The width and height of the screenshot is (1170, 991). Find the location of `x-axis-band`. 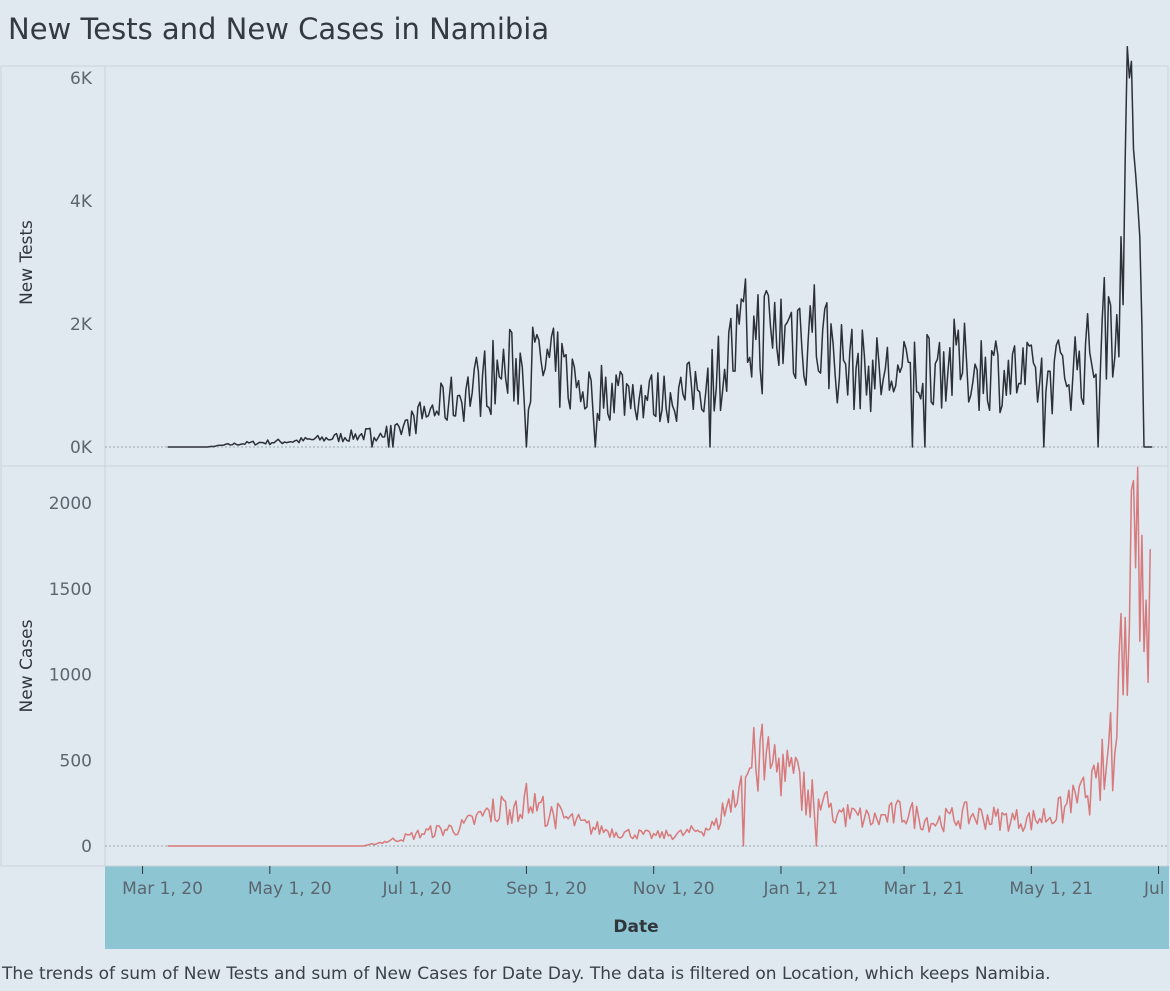

x-axis-band is located at coordinates (637, 907).